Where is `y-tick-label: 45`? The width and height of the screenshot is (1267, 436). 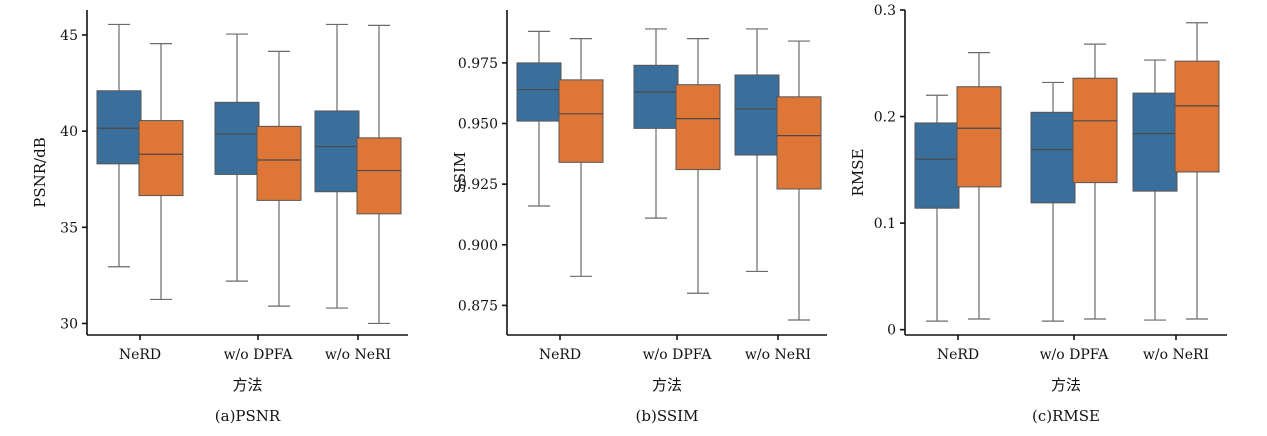 y-tick-label: 45 is located at coordinates (69, 36).